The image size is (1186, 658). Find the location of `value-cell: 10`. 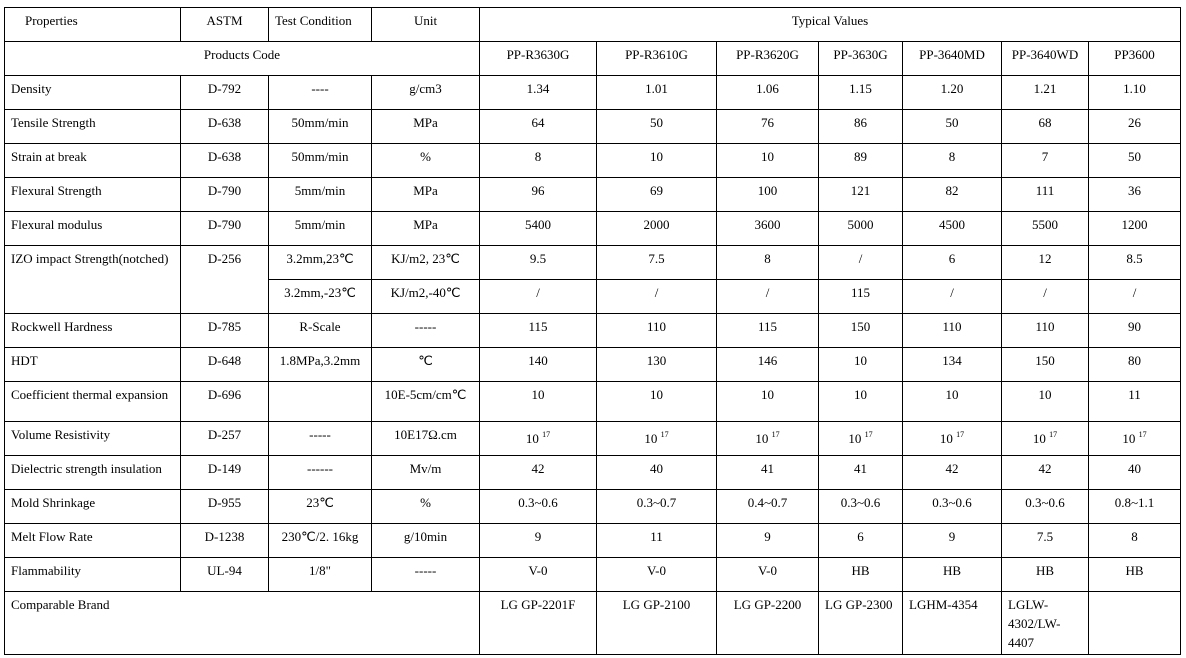

value-cell: 10 is located at coordinates (538, 401).